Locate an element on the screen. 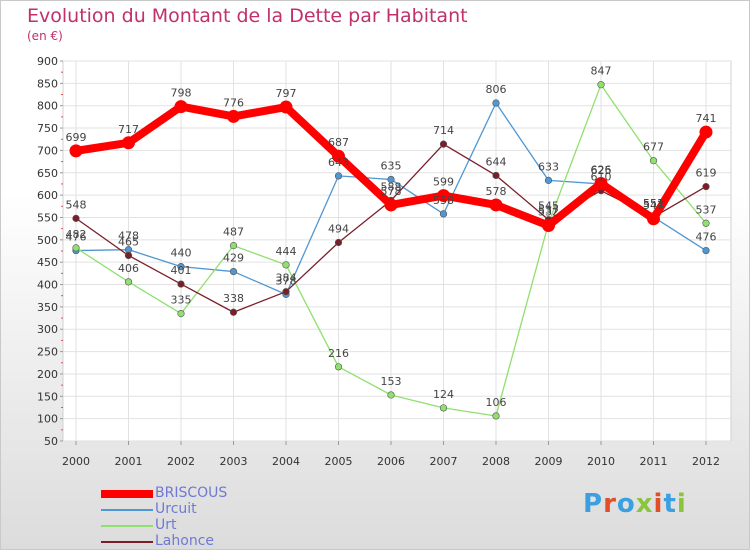 This screenshot has width=750, height=550. data-label-urcuit: 429 is located at coordinates (233, 258).